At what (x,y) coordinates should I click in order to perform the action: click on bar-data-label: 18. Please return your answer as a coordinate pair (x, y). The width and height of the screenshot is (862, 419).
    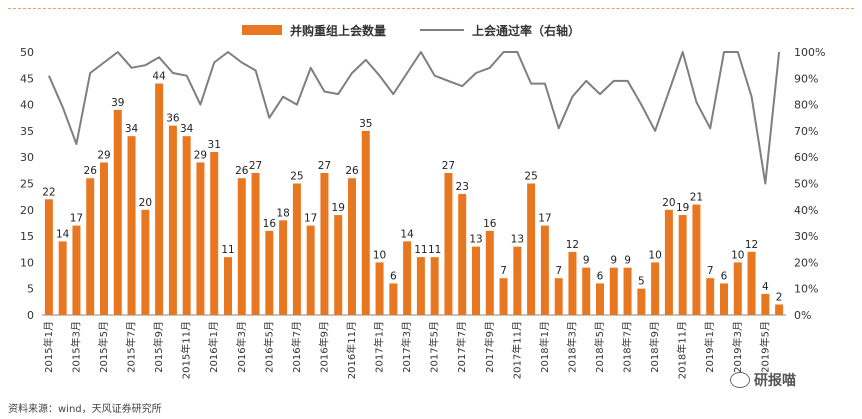
    Looking at the image, I should click on (282, 213).